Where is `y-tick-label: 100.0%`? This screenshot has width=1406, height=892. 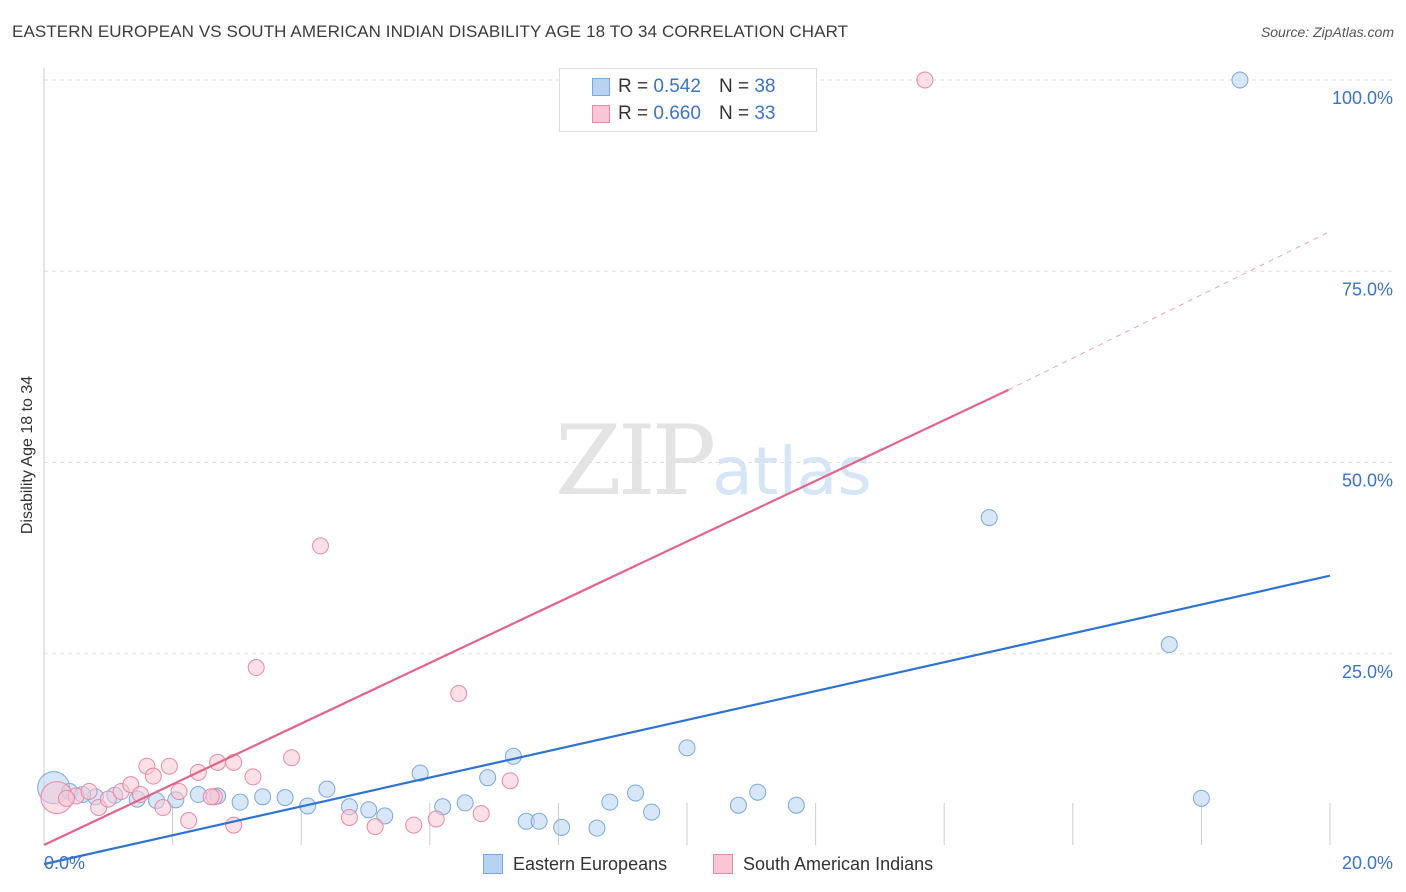 y-tick-label: 100.0% is located at coordinates (1362, 98).